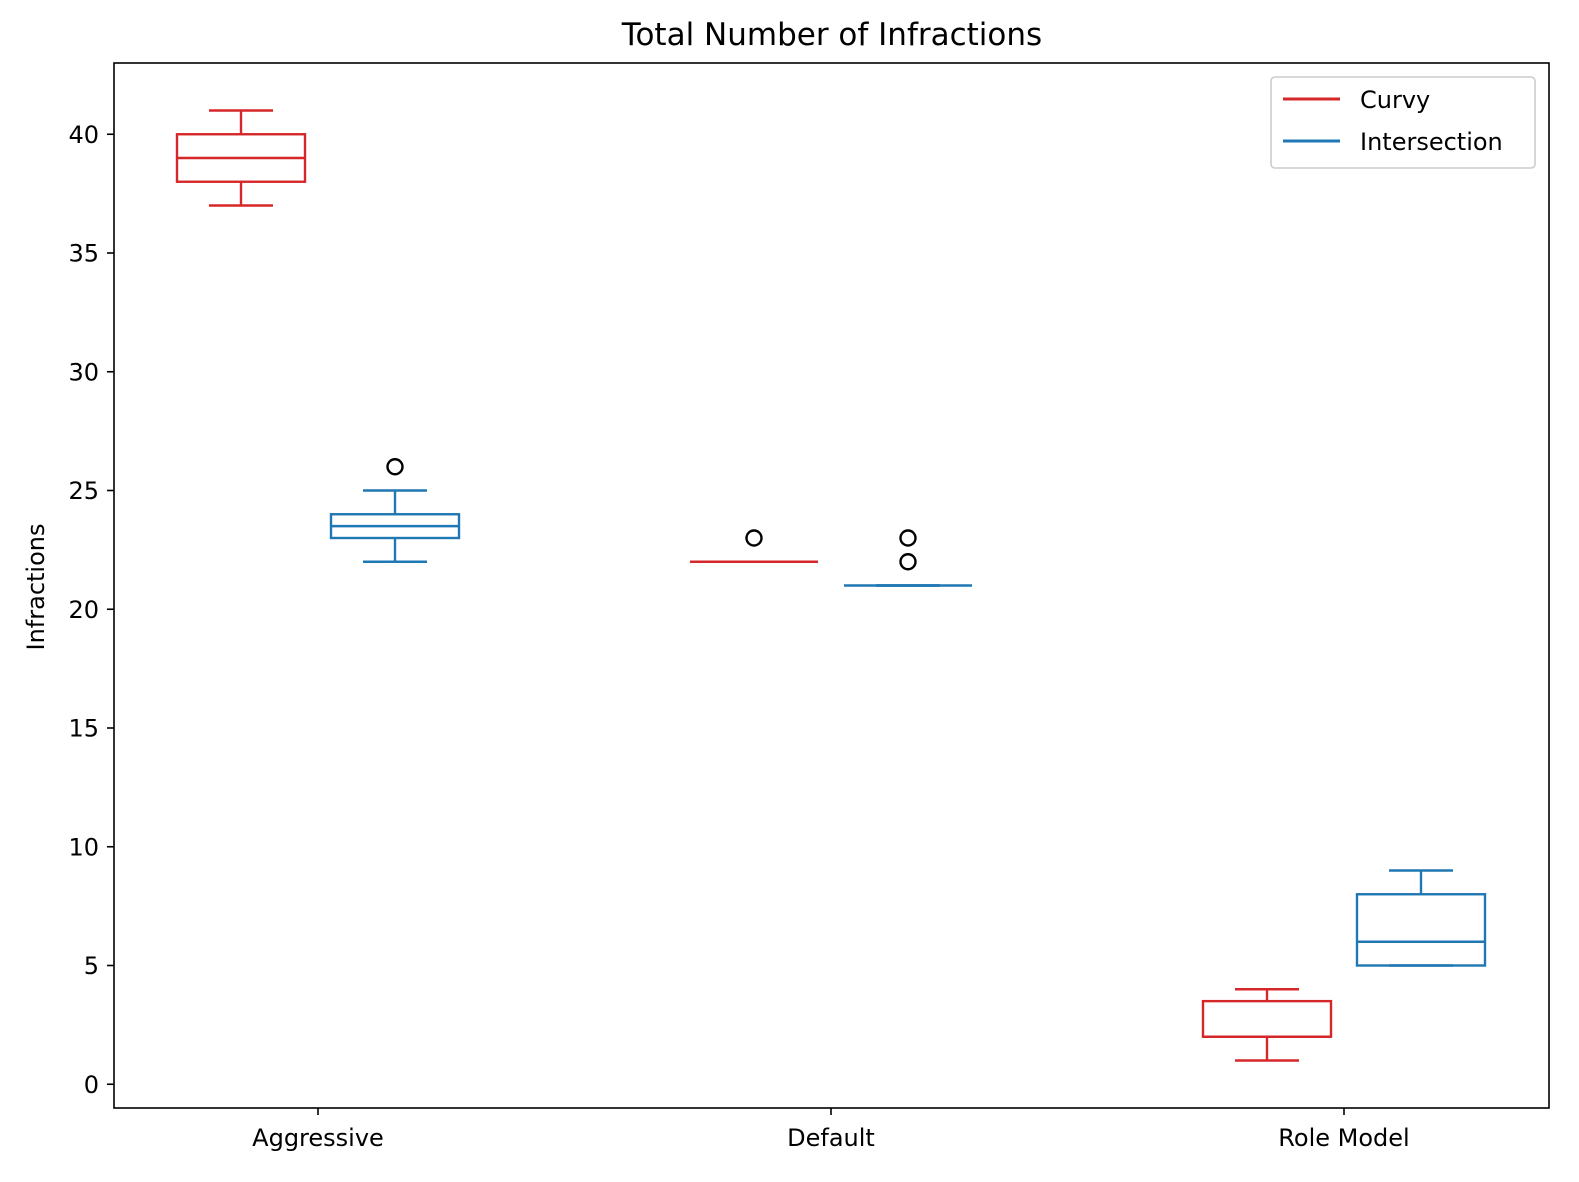  What do you see at coordinates (91, 1085) in the screenshot?
I see `y-tick-label: 0` at bounding box center [91, 1085].